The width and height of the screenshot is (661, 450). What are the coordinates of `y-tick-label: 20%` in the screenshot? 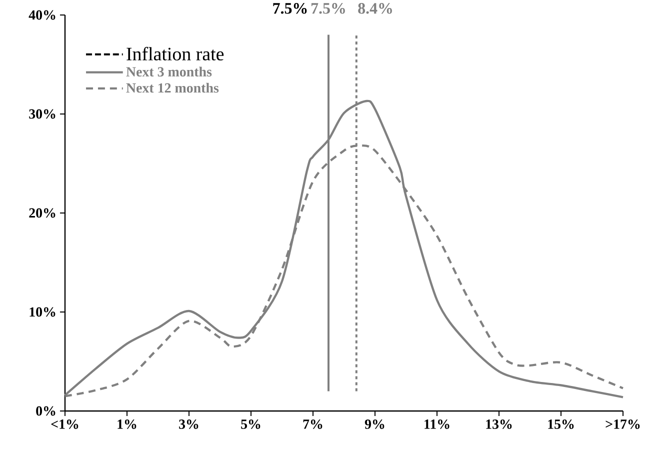 It's located at (42, 213).